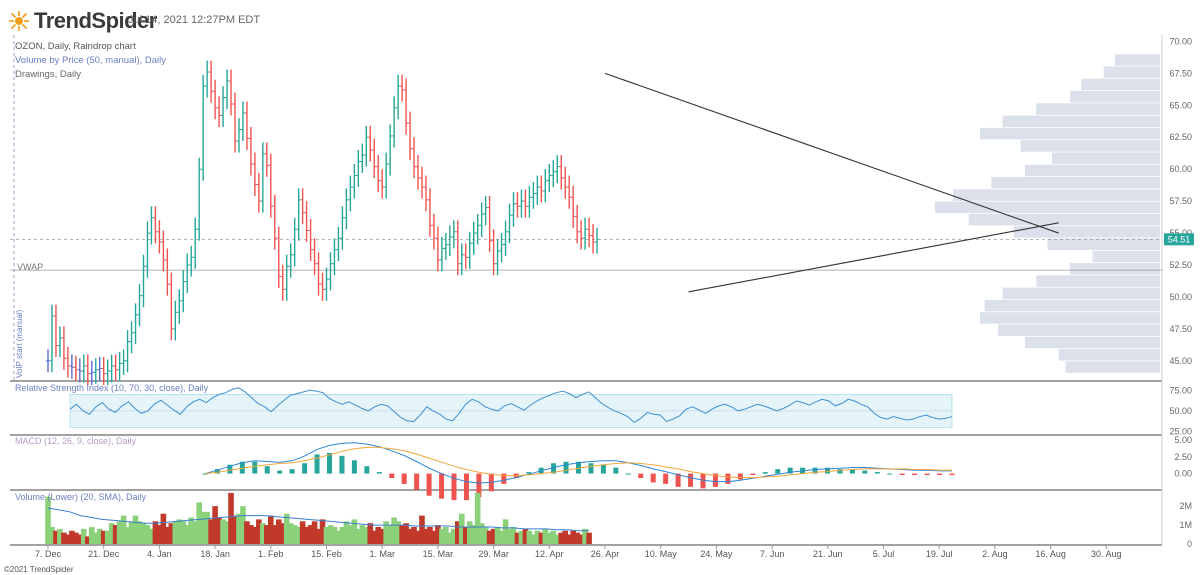 The image size is (1200, 575). Describe the element at coordinates (1179, 239) in the screenshot. I see `last-price-value: 54.51` at that location.